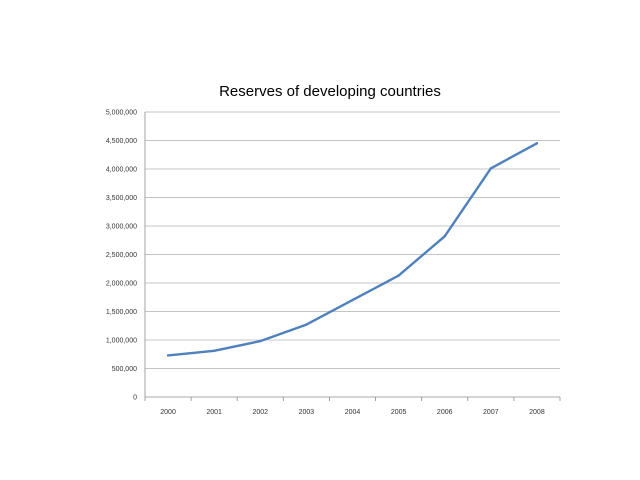 The height and width of the screenshot is (480, 640). I want to click on x-tick-label: 2000, so click(168, 412).